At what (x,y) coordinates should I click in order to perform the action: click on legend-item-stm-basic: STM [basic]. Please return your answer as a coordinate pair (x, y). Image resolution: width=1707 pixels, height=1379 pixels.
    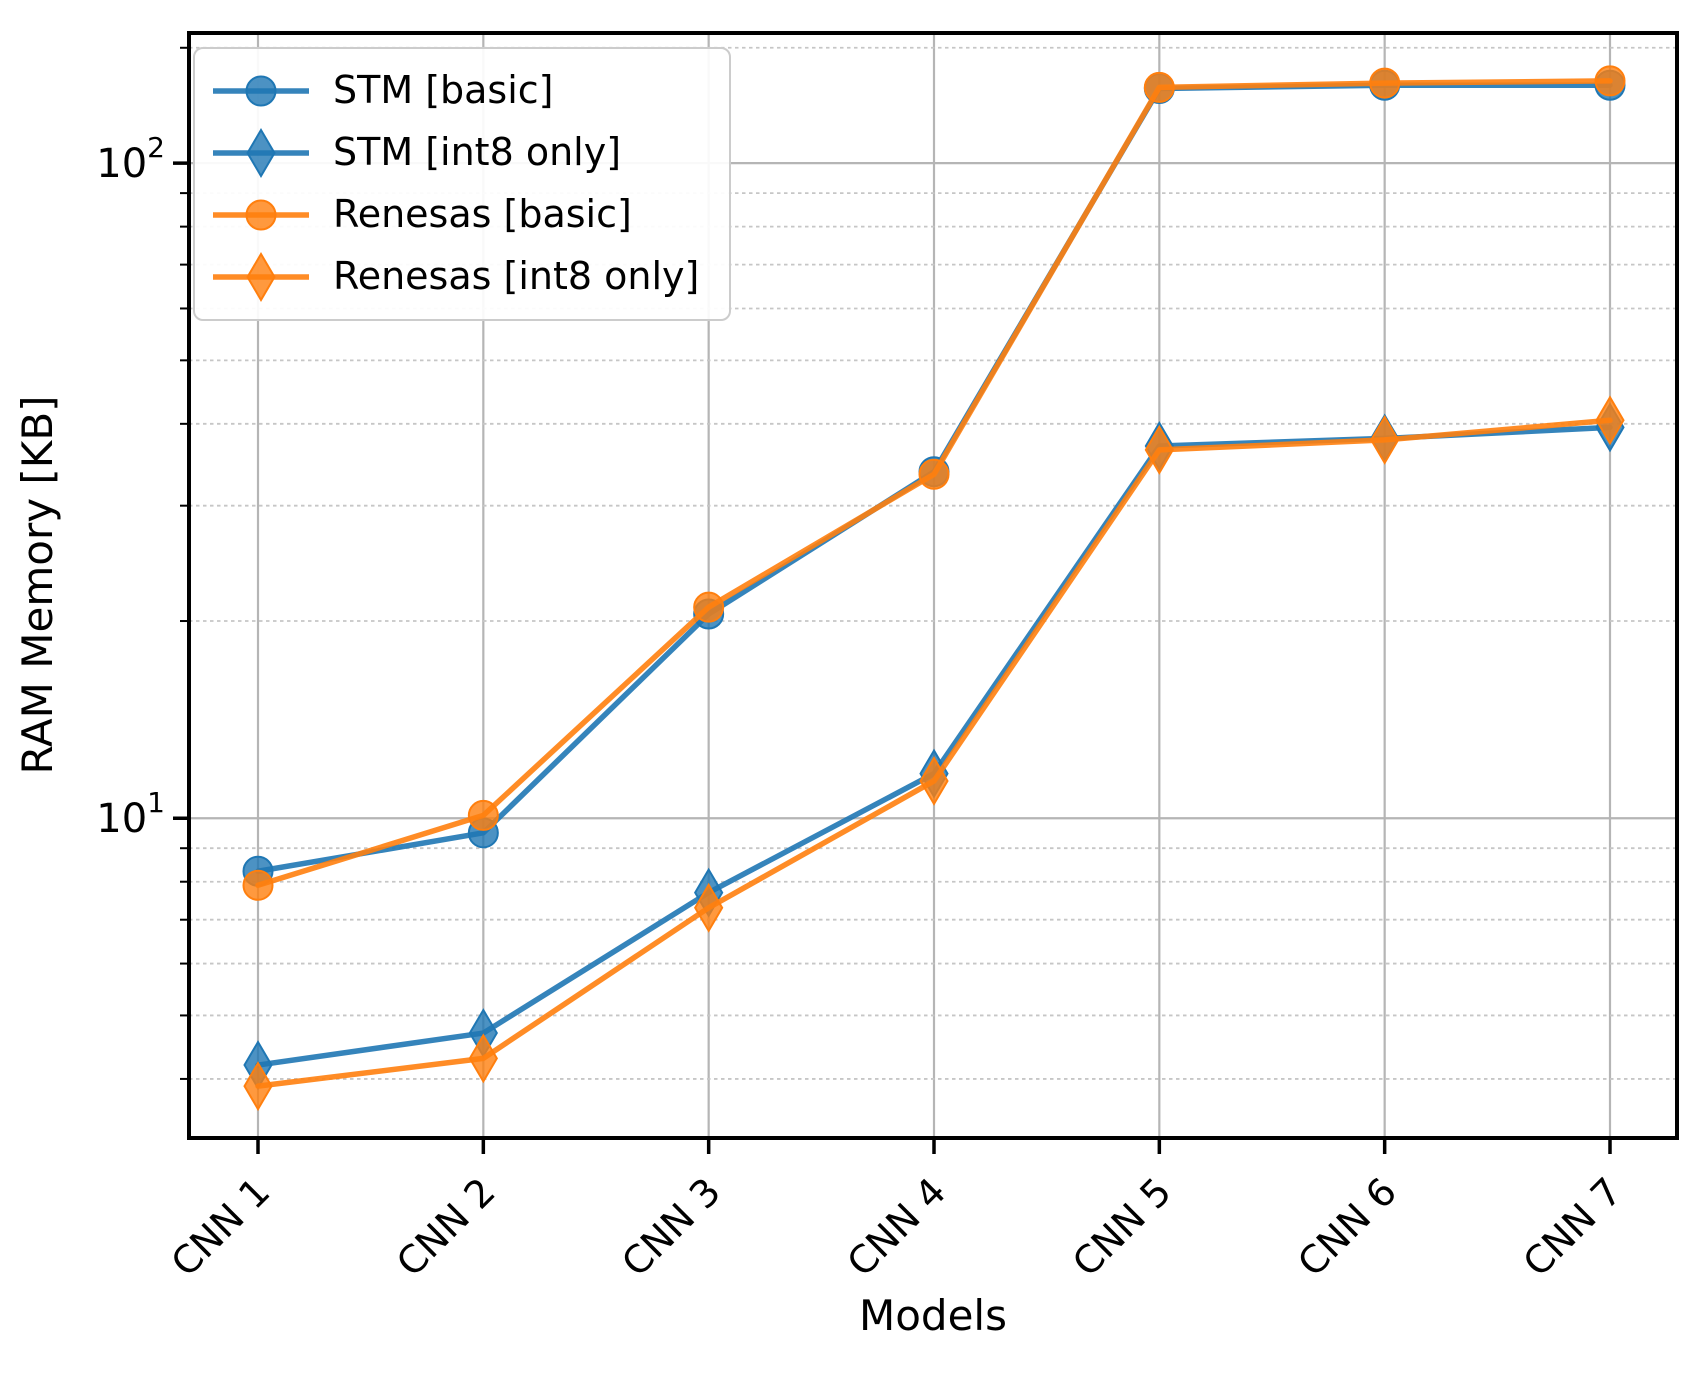
    Looking at the image, I should click on (455, 91).